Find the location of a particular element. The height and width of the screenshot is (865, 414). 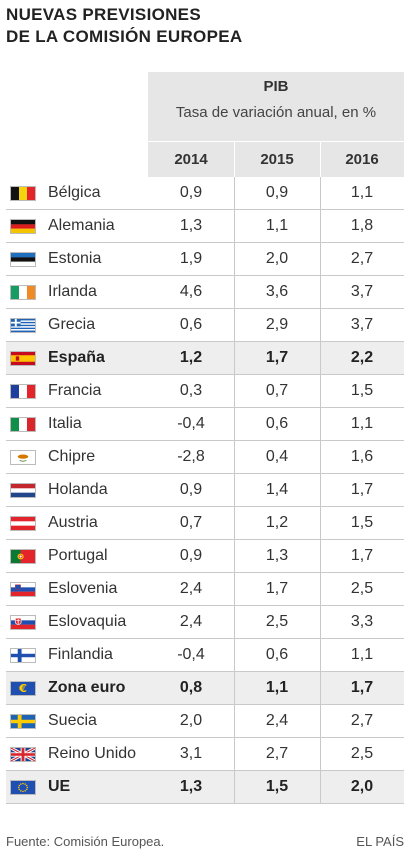

country-label: UE is located at coordinates (59, 786).